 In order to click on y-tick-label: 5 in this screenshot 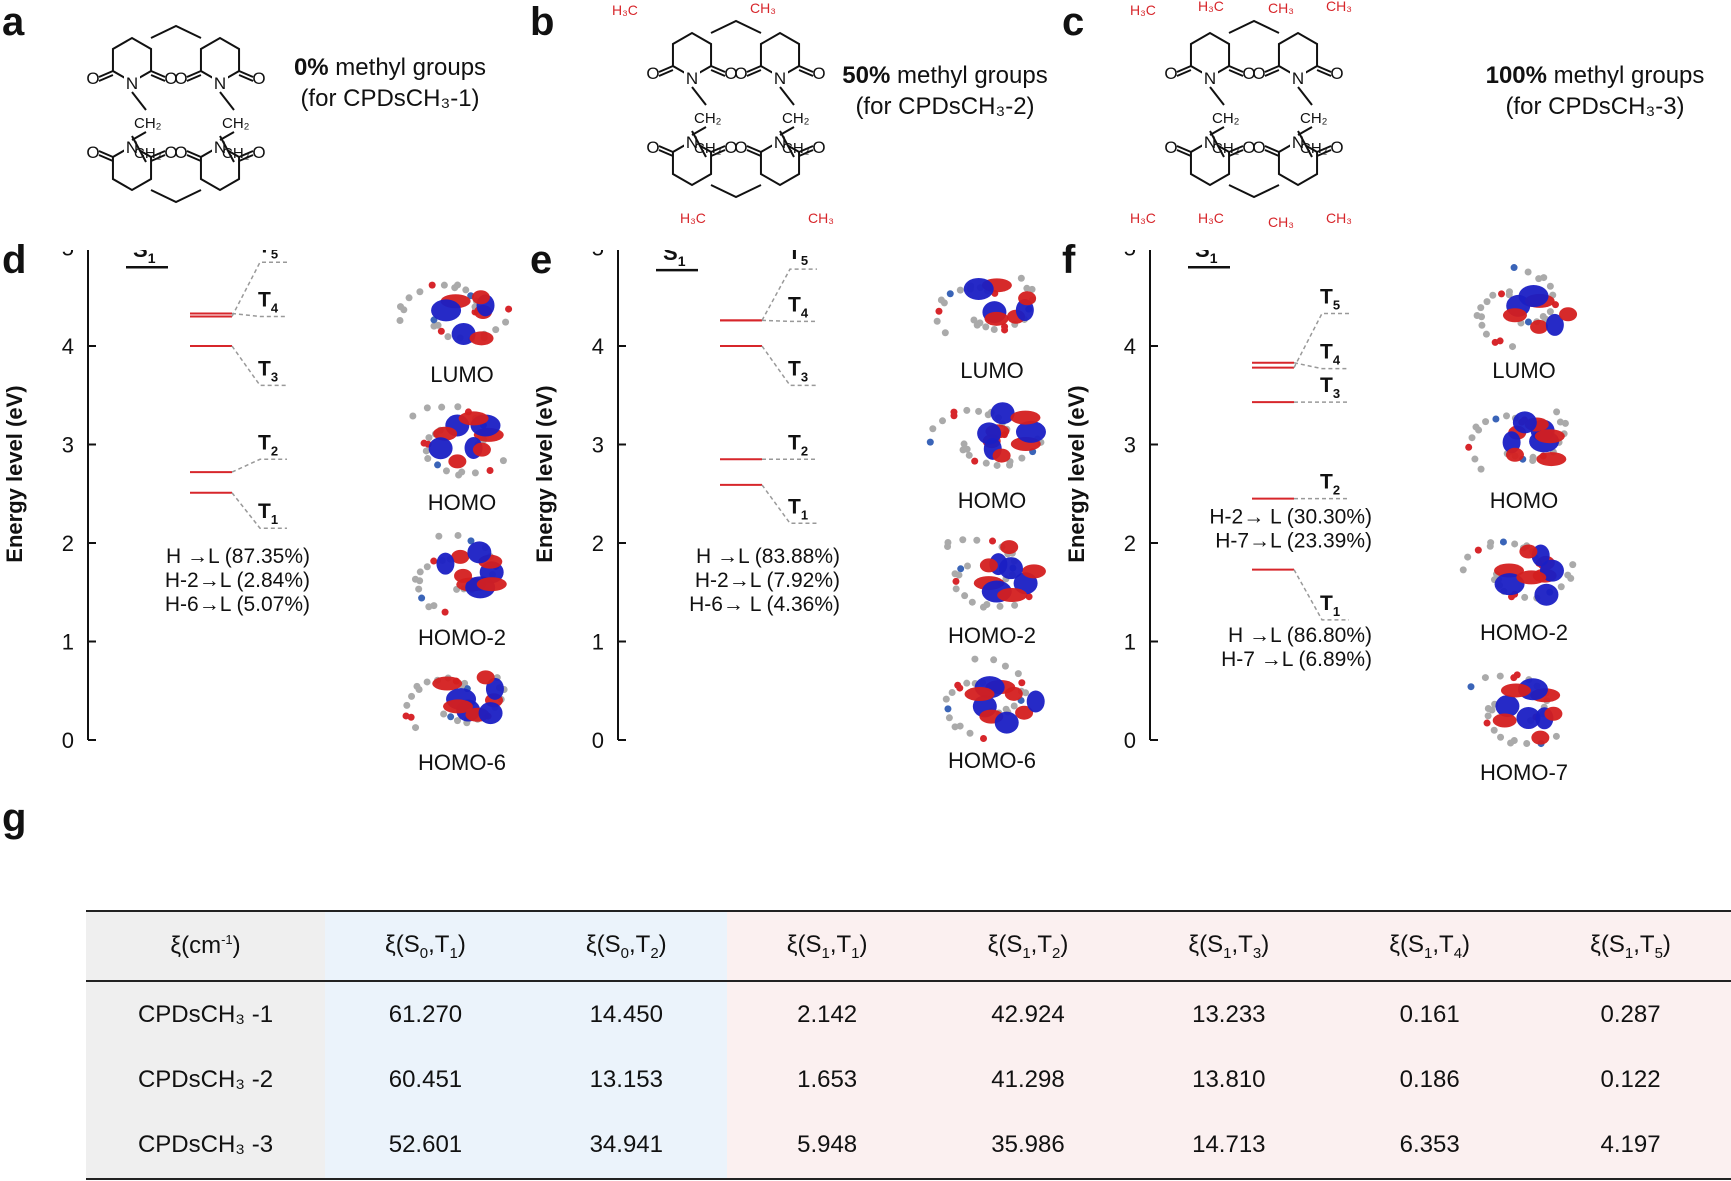, I will do `click(1130, 255)`.